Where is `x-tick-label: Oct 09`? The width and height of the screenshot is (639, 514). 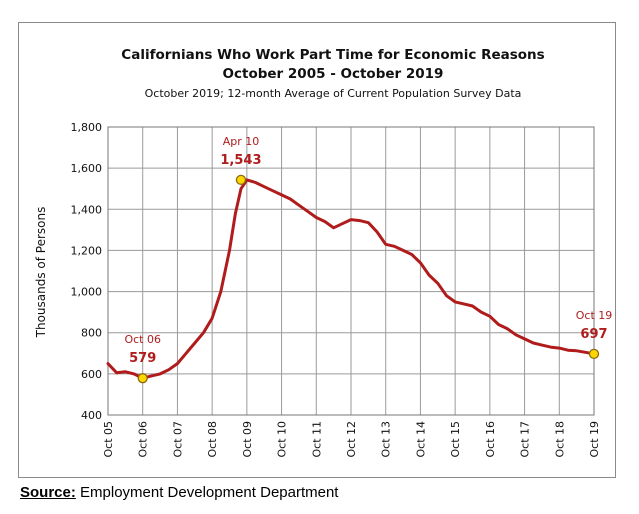 x-tick-label: Oct 09 is located at coordinates (247, 439).